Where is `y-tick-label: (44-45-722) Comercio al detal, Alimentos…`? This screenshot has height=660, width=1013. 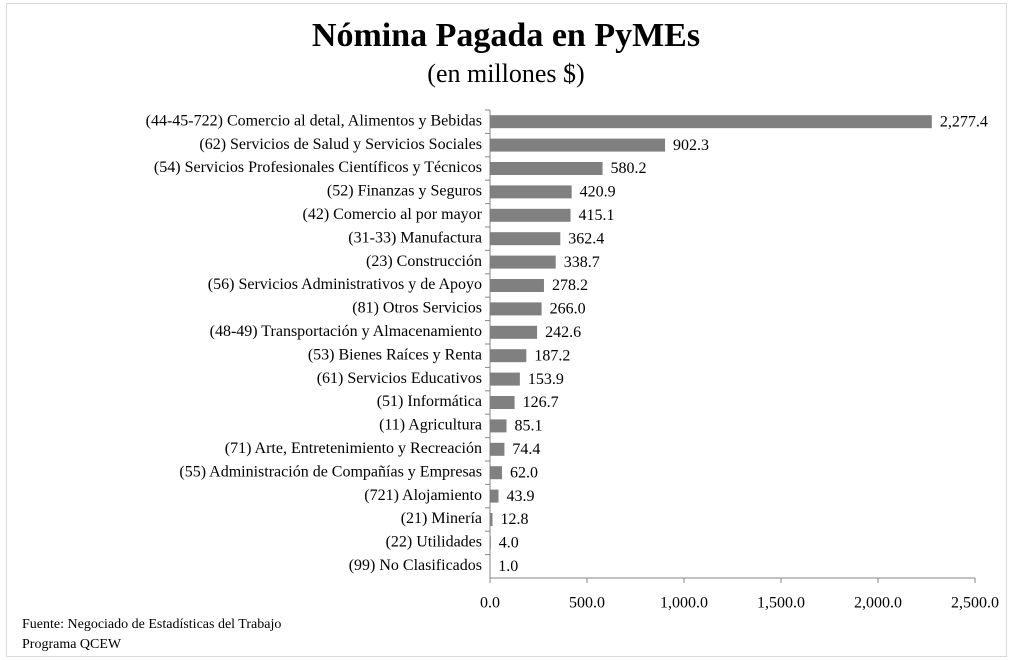 y-tick-label: (44-45-722) Comercio al detal, Alimentos… is located at coordinates (314, 120).